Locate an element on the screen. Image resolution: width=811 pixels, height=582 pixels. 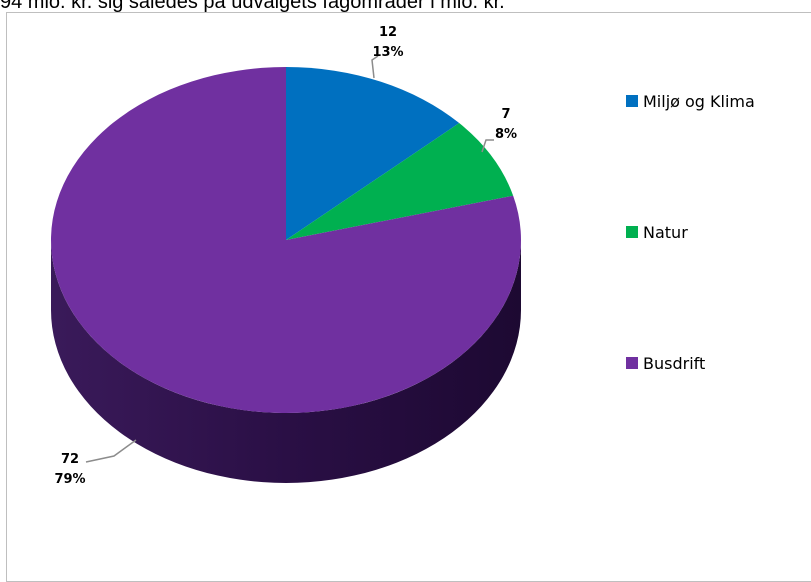
legend: Miljø og Klima Natur Busdrift is located at coordinates (690, 232).